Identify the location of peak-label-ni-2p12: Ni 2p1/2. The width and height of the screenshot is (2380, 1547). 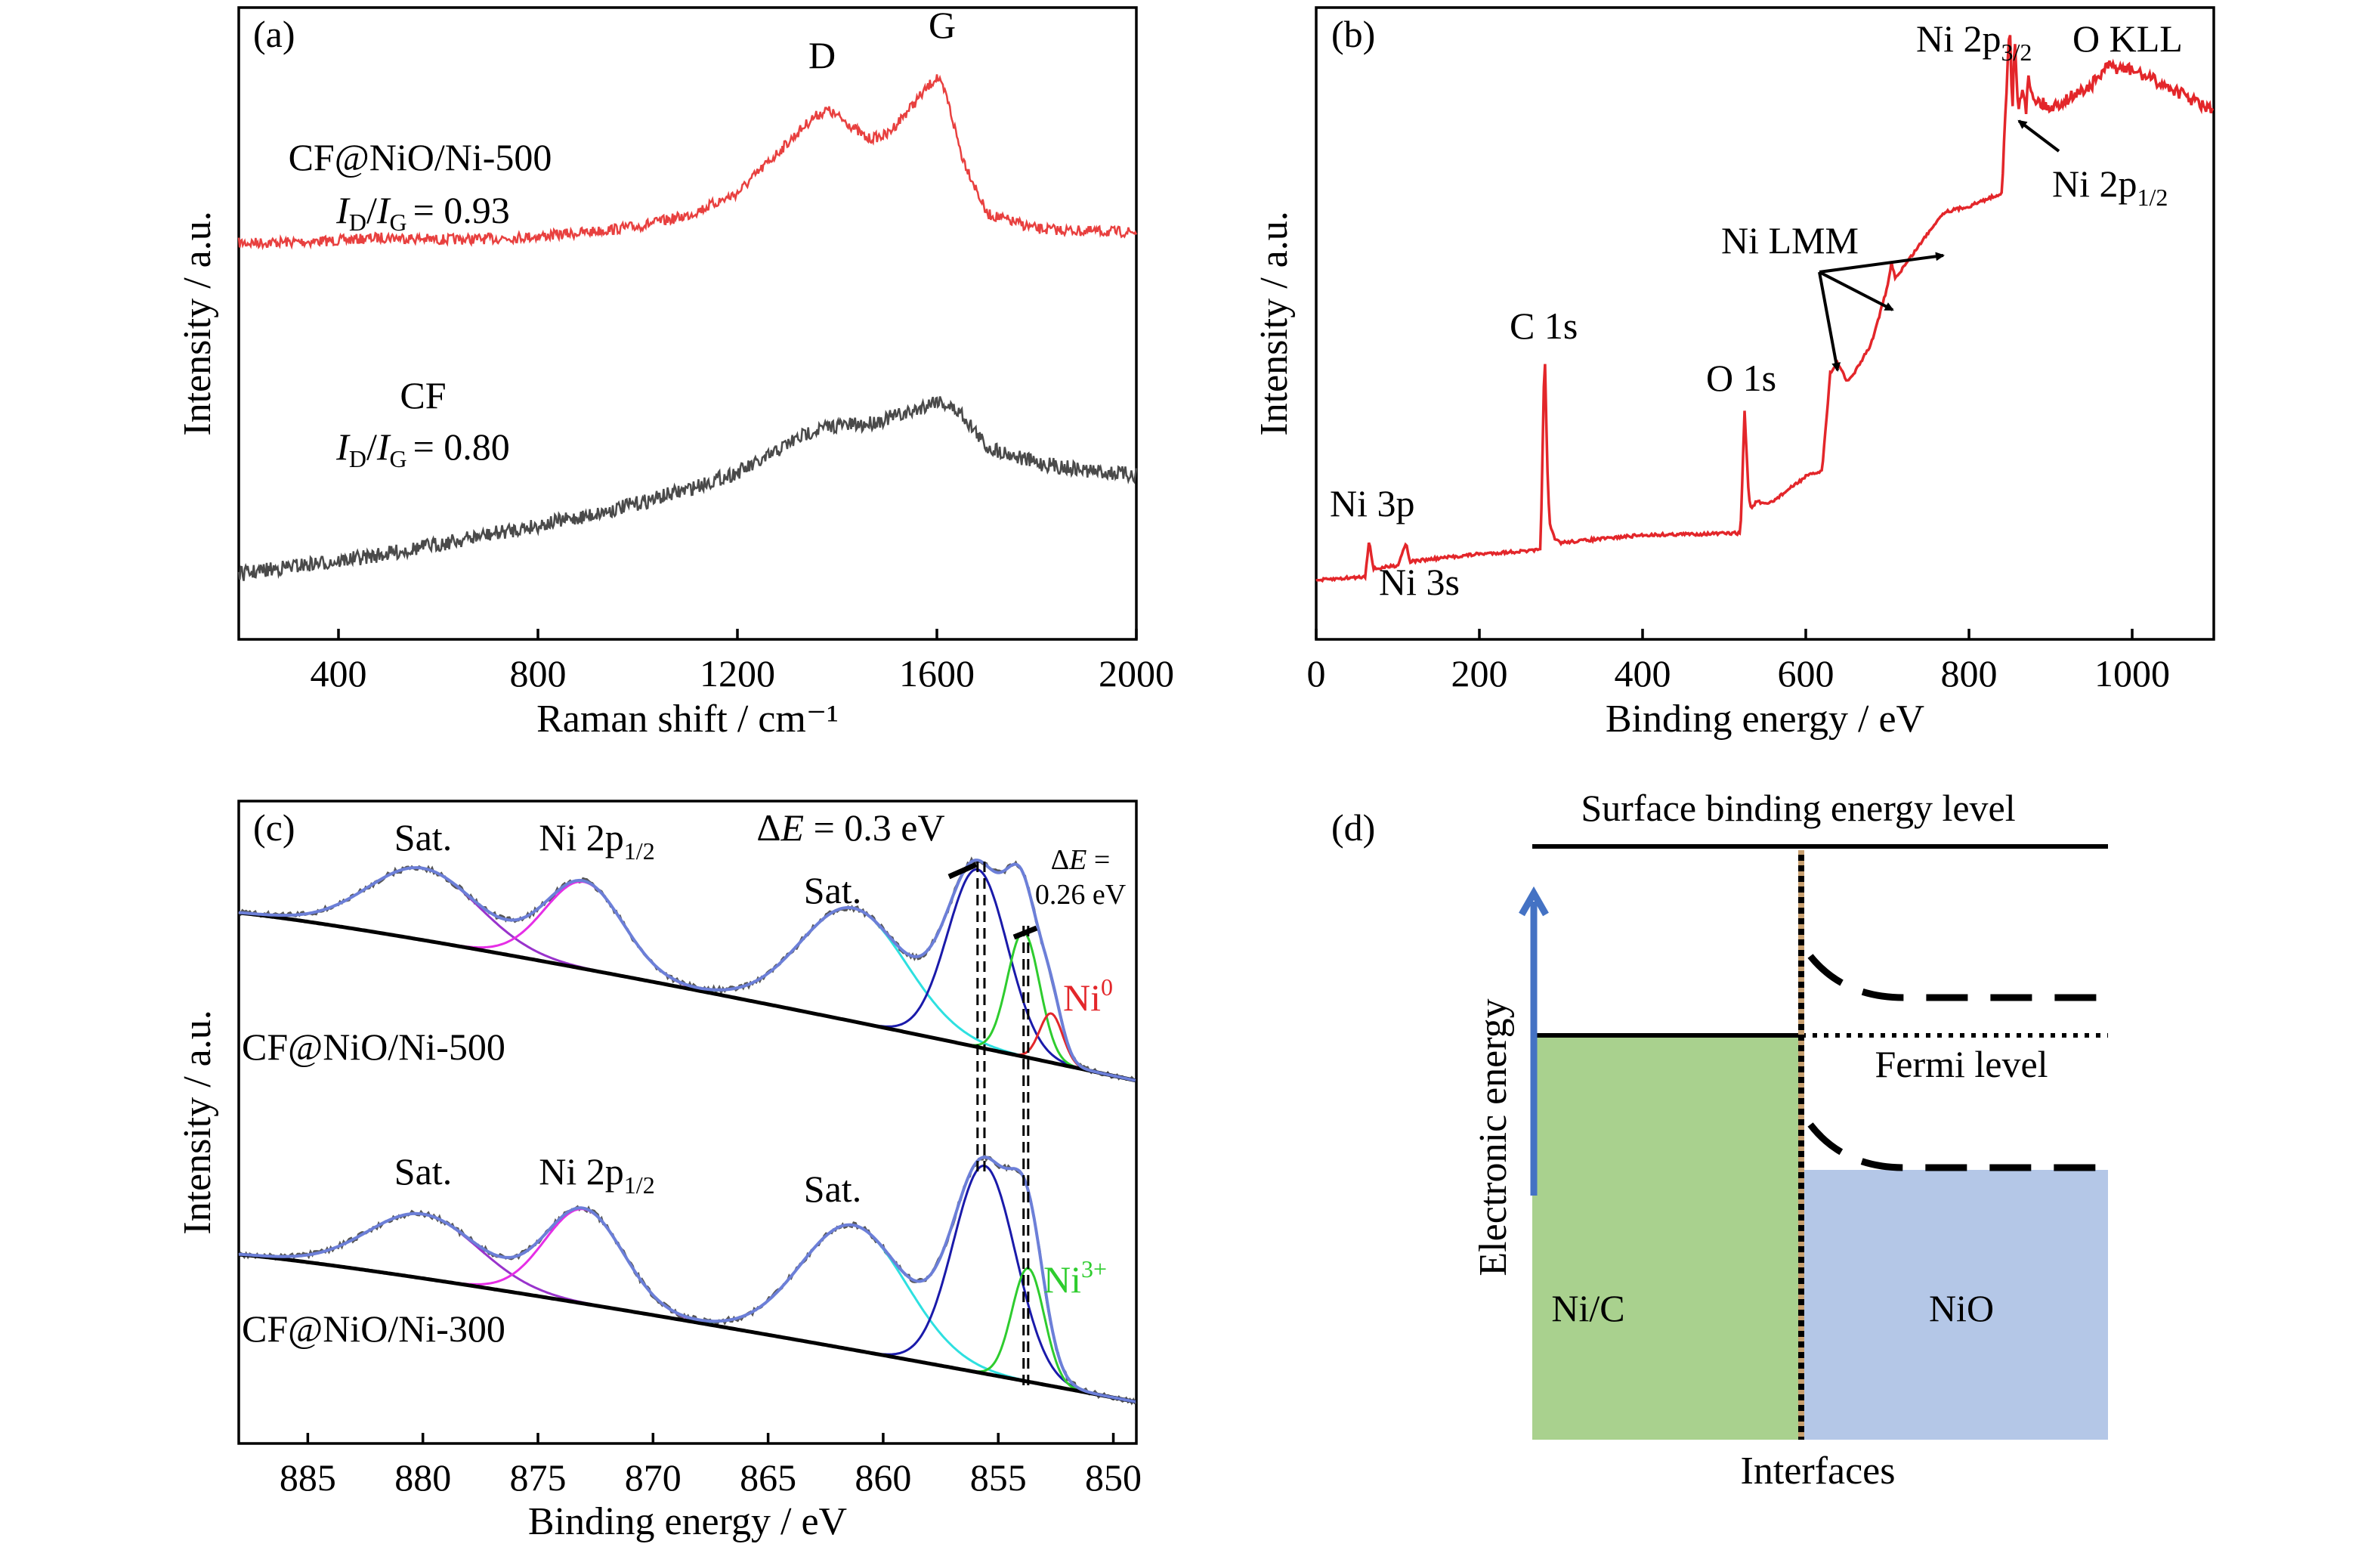
(2110, 186).